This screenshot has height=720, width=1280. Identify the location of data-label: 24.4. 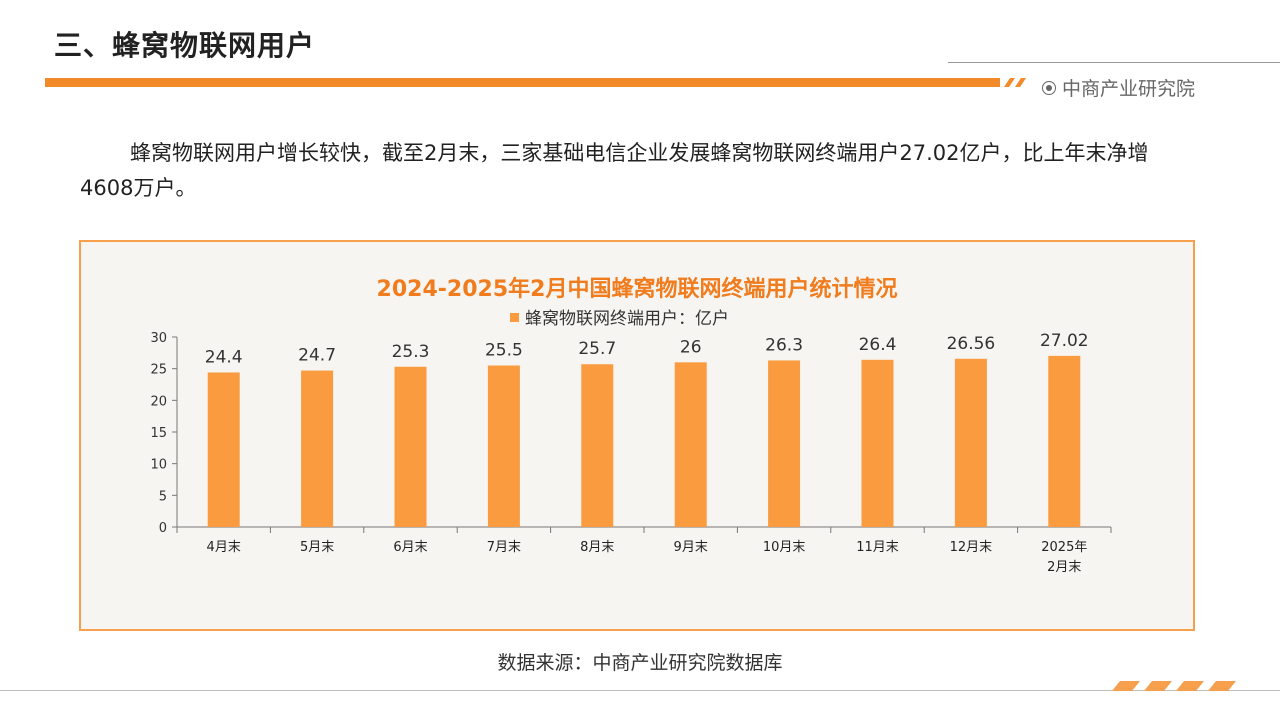
(224, 357).